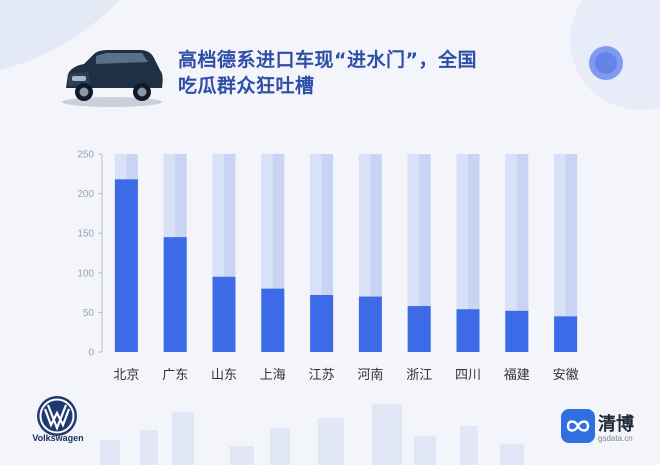 The image size is (660, 465). What do you see at coordinates (91, 353) in the screenshot?
I see `y-tick-label: 0` at bounding box center [91, 353].